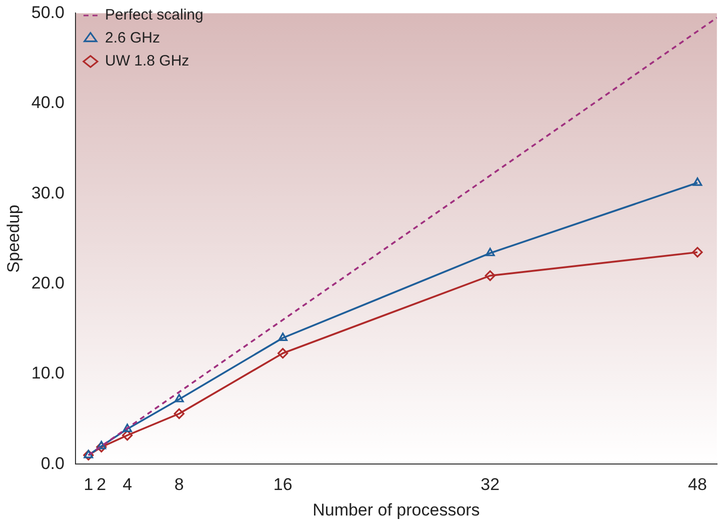 This screenshot has height=523, width=723. What do you see at coordinates (490, 484) in the screenshot?
I see `x-tick-label: 32` at bounding box center [490, 484].